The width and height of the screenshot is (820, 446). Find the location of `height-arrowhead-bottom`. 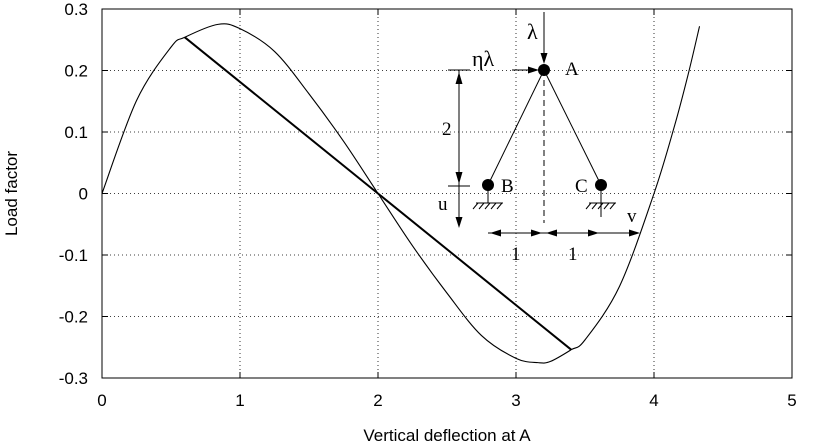

height-arrowhead-bottom is located at coordinates (459, 178).